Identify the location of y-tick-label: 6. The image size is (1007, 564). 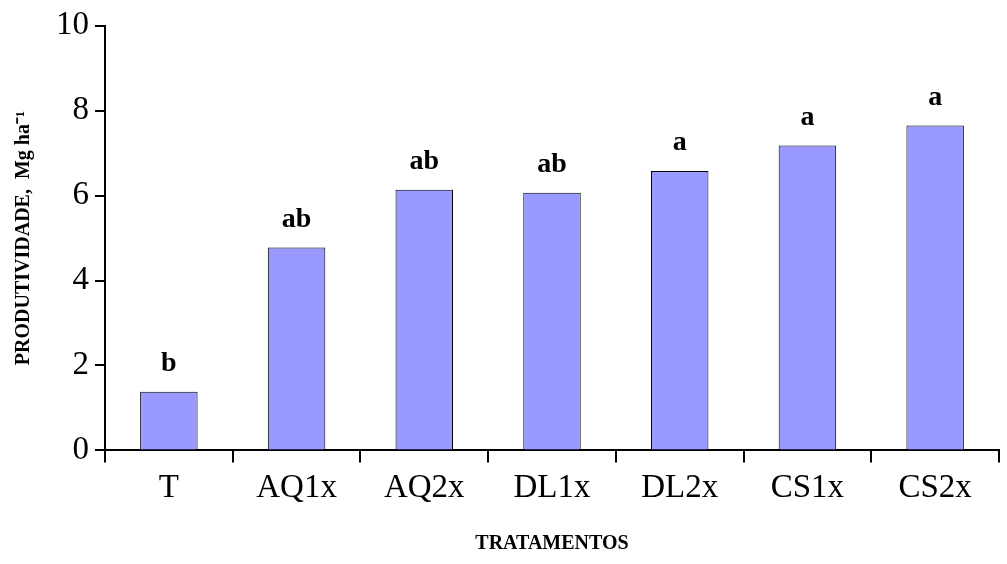
(80, 193).